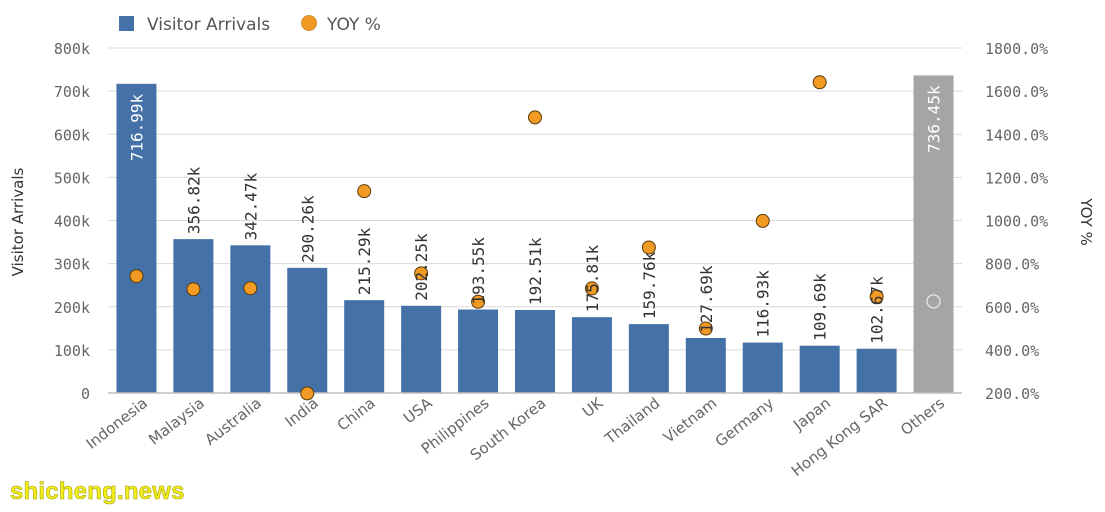 The width and height of the screenshot is (1105, 512). Describe the element at coordinates (176, 421) in the screenshot. I see `x-tick-label: Malaysia` at that location.